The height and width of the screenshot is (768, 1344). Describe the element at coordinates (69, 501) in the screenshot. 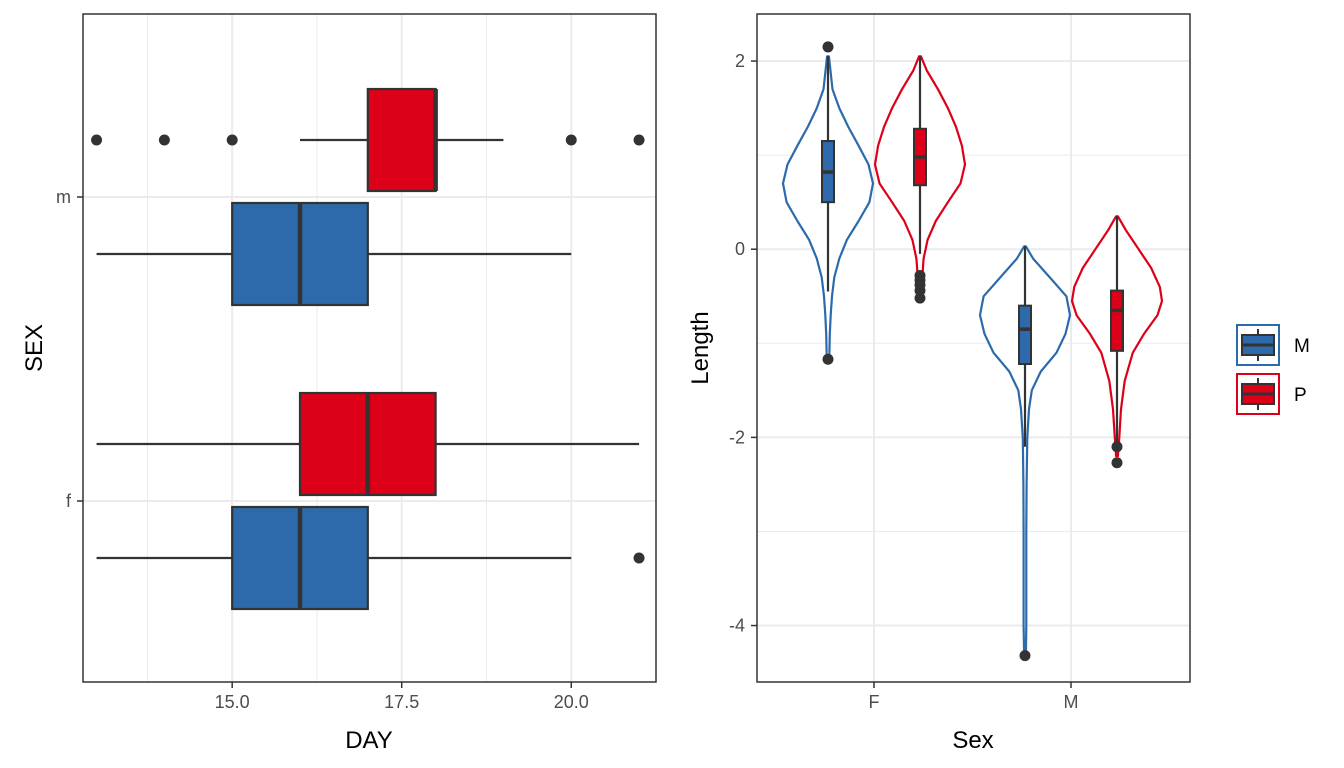

I see `y-tick-label: f` at that location.